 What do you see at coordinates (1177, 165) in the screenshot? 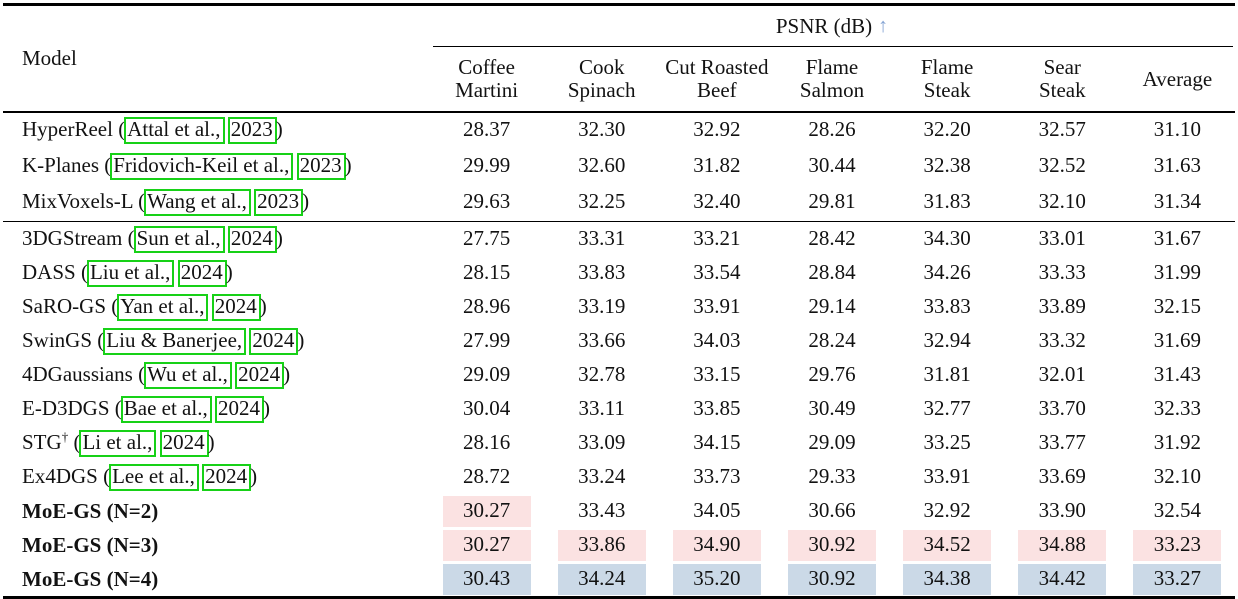
I see `psnr-value: 31.63` at bounding box center [1177, 165].